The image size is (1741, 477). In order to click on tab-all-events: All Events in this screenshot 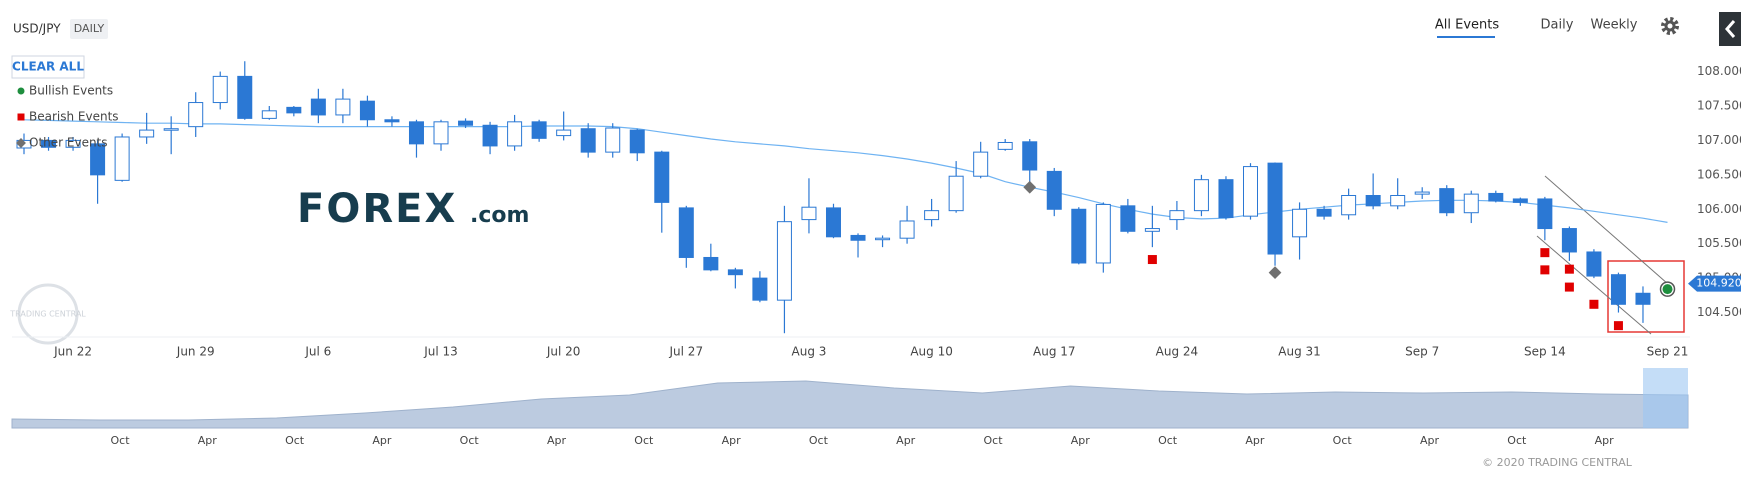, I will do `click(1467, 25)`.